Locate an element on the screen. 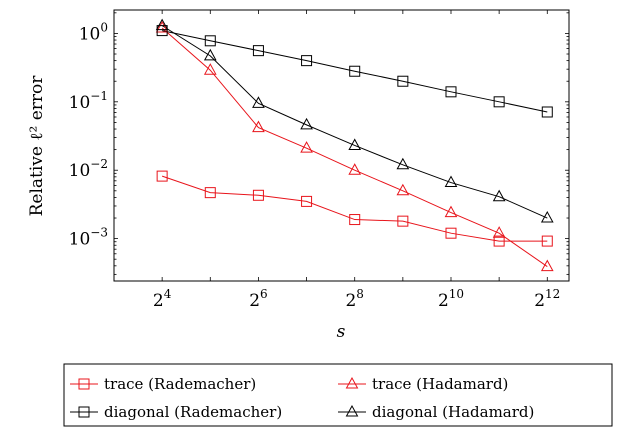 Image resolution: width=628 pixels, height=431 pixels. x-tick-label: 26 is located at coordinates (258, 299).